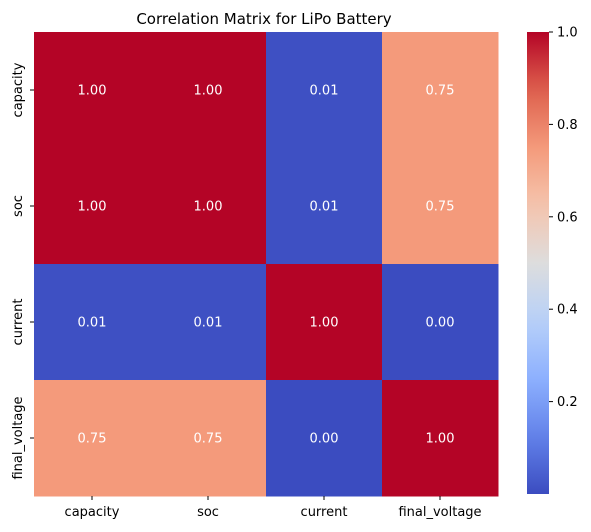 The image size is (591, 532). What do you see at coordinates (92, 512) in the screenshot?
I see `x-tick-label: capacity` at bounding box center [92, 512].